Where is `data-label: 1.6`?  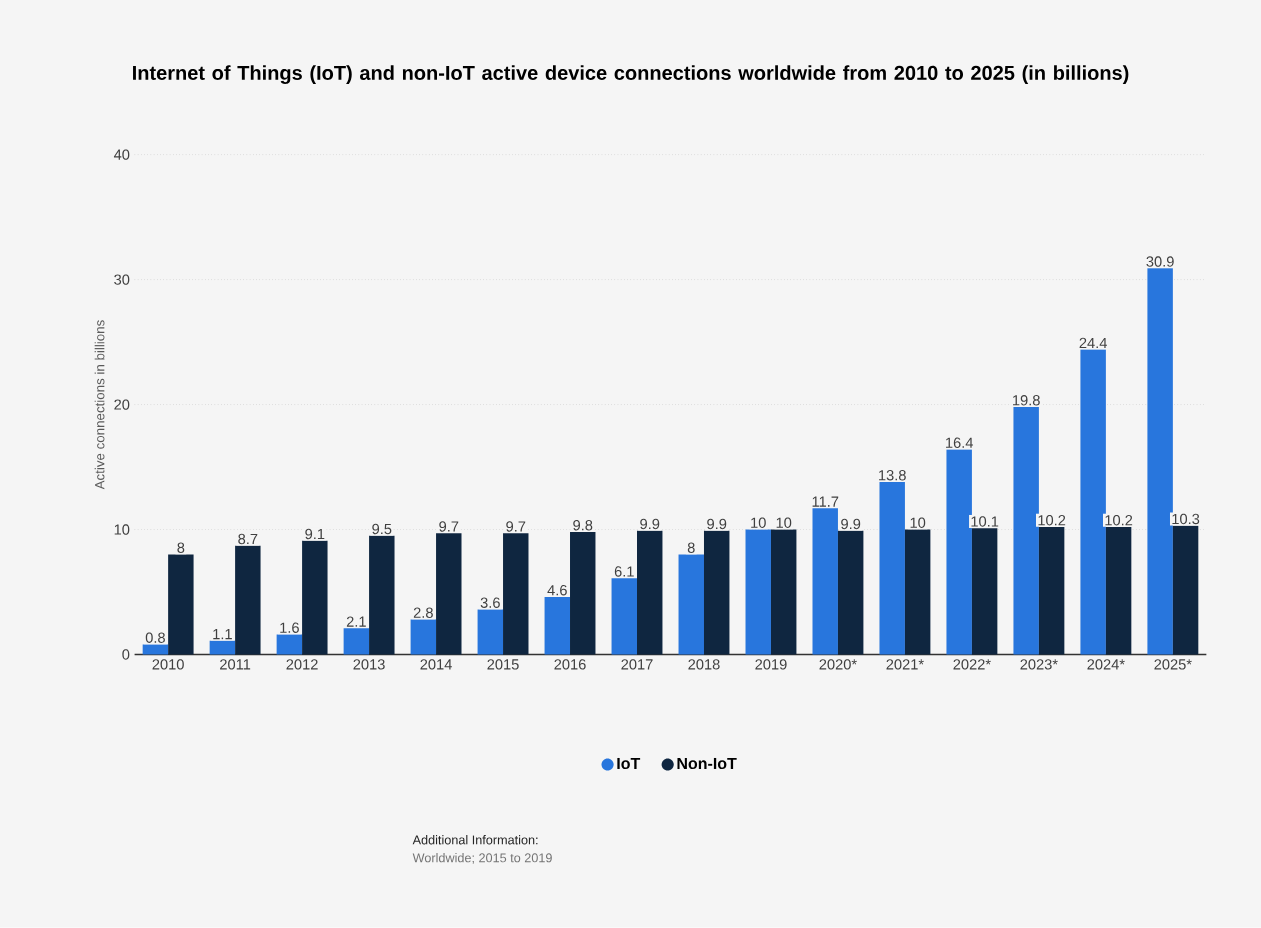 data-label: 1.6 is located at coordinates (289, 628).